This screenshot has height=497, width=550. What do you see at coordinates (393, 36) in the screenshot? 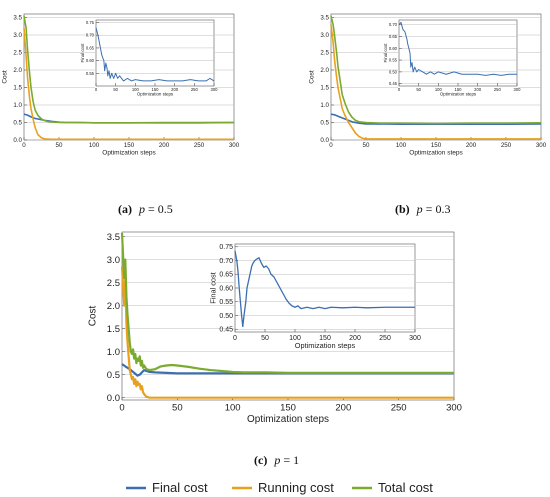
I see `inset-b-ytick-label-4: 0.65` at bounding box center [393, 36].